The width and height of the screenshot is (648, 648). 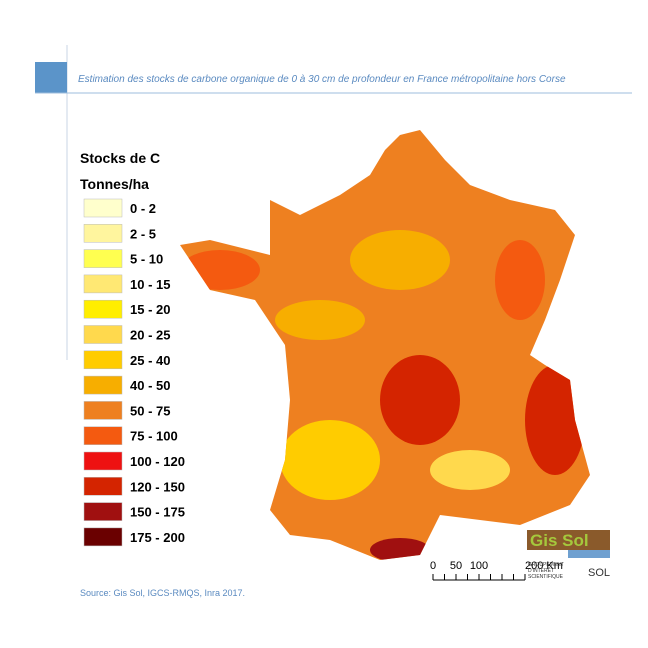 I want to click on scale-bar: 0 50 100 200 Km, so click(x=496, y=570).